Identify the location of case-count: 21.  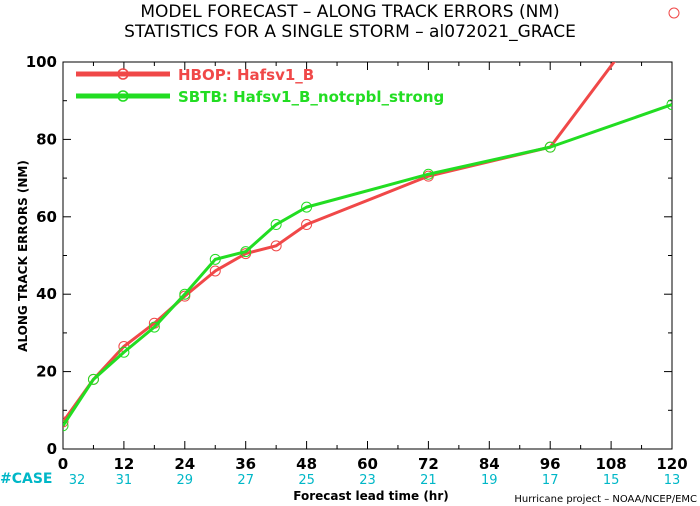
(428, 480).